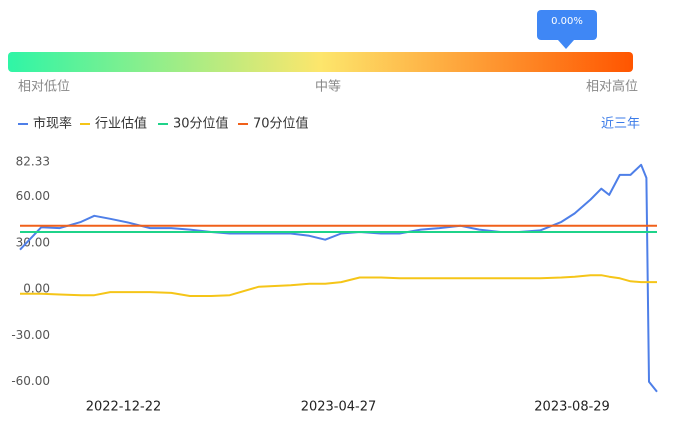 The width and height of the screenshot is (686, 442). I want to click on y-tick-label: 0.00, so click(36, 289).